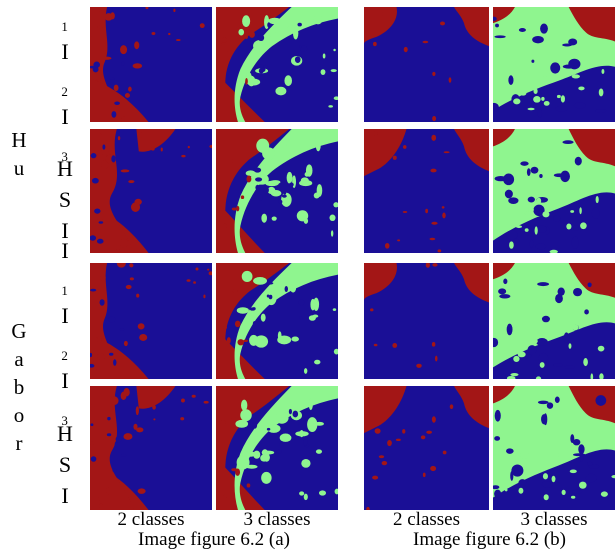 The width and height of the screenshot is (615, 554). What do you see at coordinates (19, 359) in the screenshot?
I see `group-label-char: a` at bounding box center [19, 359].